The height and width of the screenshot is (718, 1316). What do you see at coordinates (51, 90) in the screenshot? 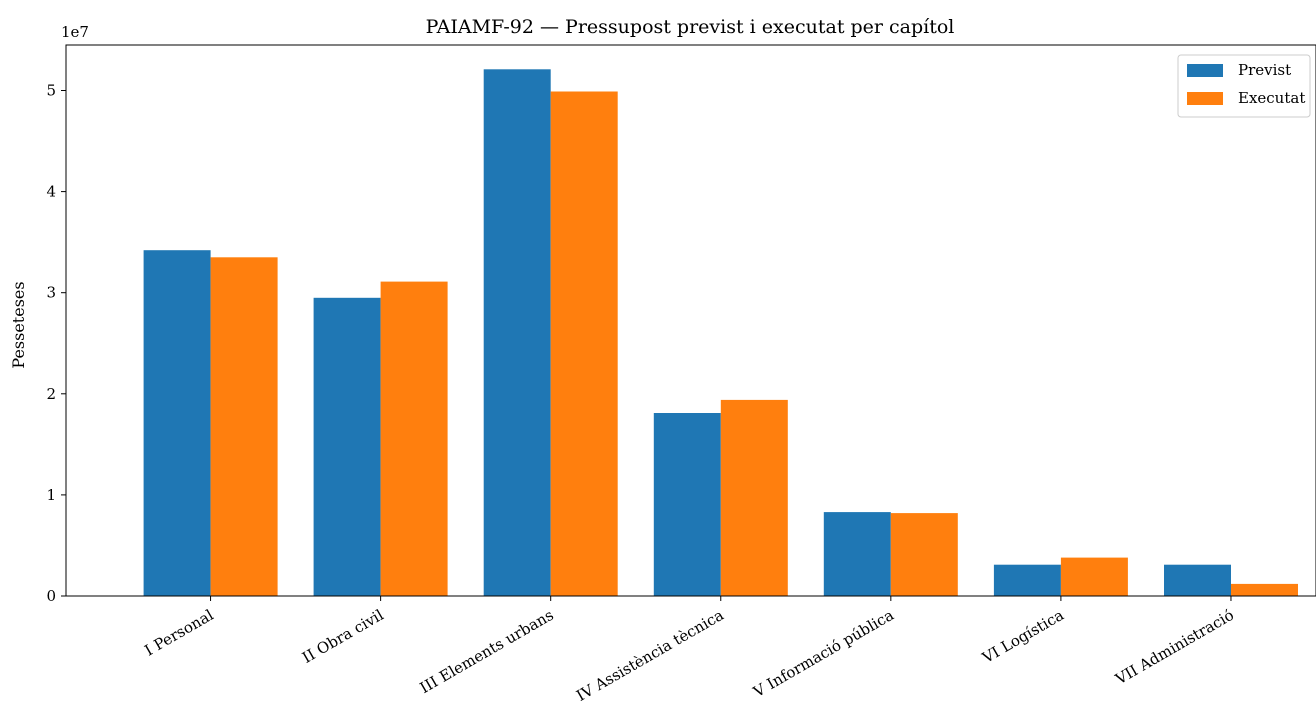
I see `y-tick-label-5: 5` at bounding box center [51, 90].